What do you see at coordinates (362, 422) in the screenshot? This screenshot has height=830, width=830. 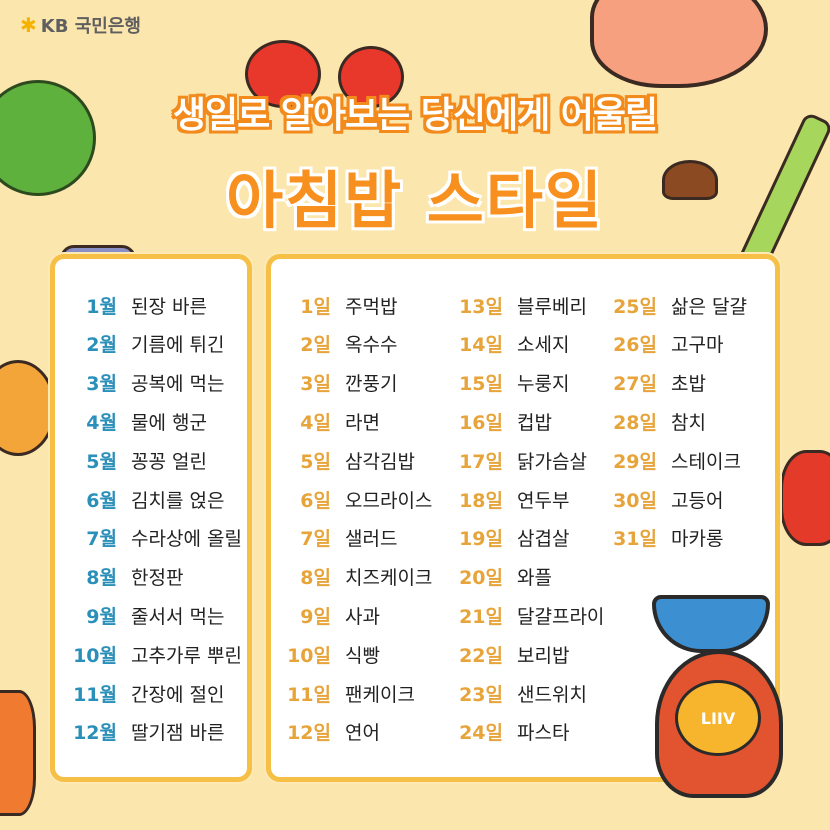 I see `item-text: 라면` at bounding box center [362, 422].